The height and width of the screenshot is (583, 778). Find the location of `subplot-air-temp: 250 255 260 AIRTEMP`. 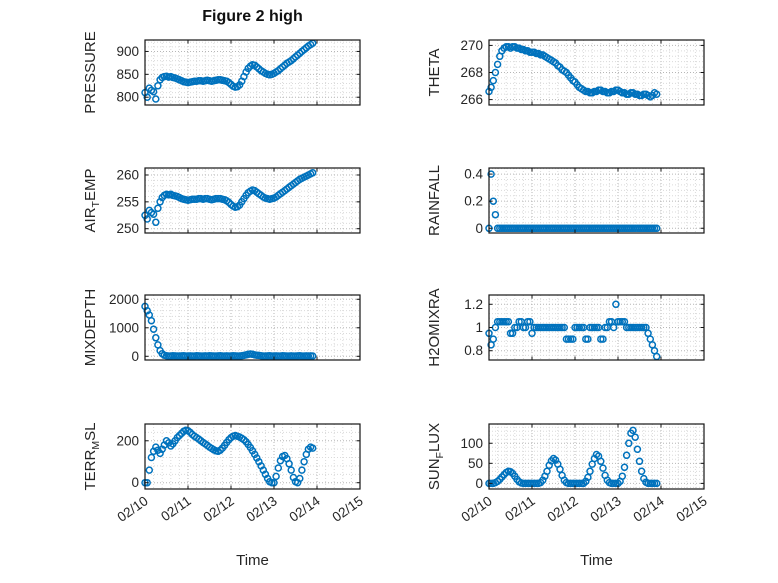

subplot-air-temp: 250 255 260 AIRTEMP is located at coordinates (221, 201).